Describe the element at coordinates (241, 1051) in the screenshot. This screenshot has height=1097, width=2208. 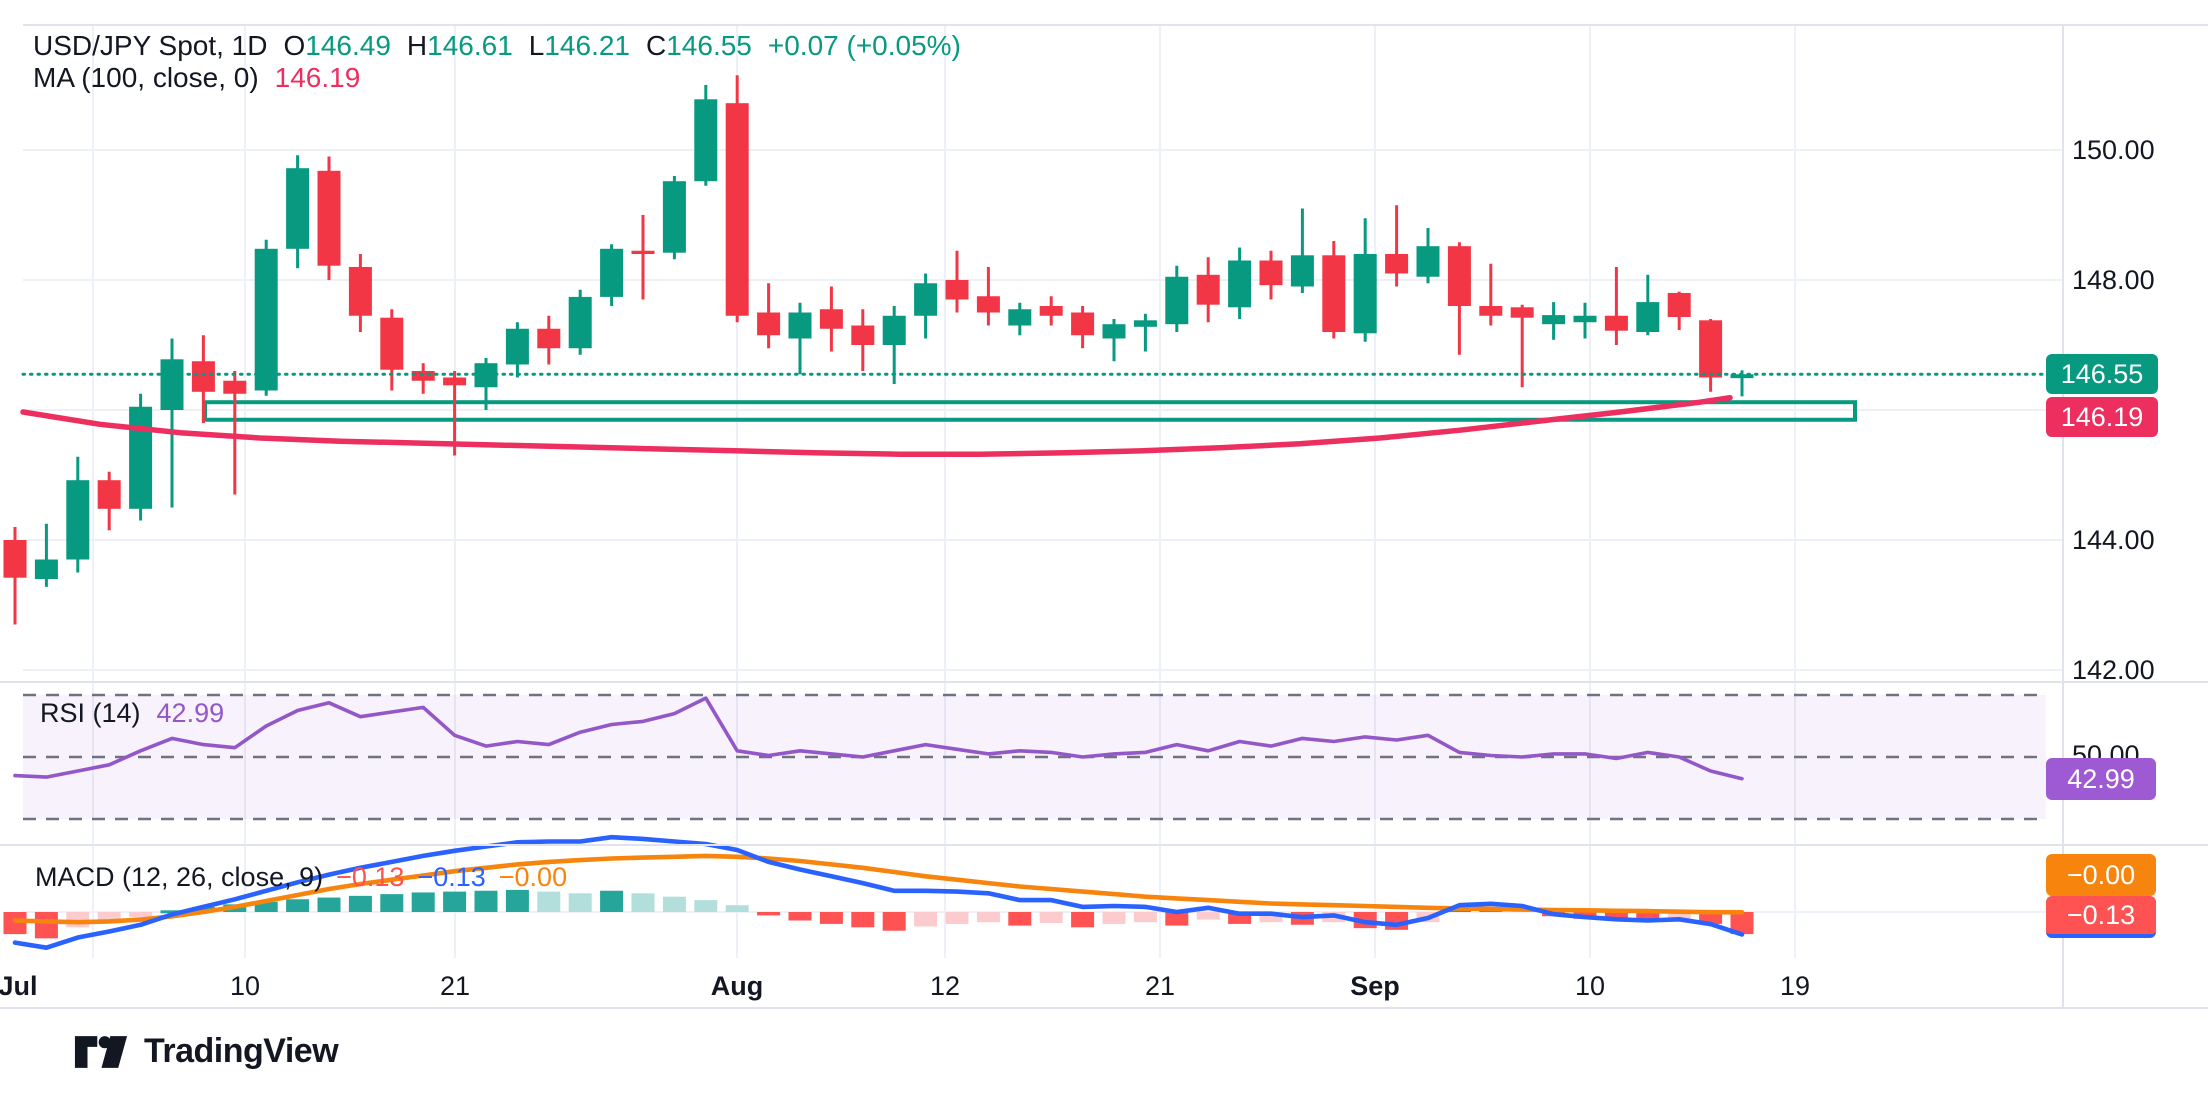
I see `tradingview-logo-text: TradingView` at that location.